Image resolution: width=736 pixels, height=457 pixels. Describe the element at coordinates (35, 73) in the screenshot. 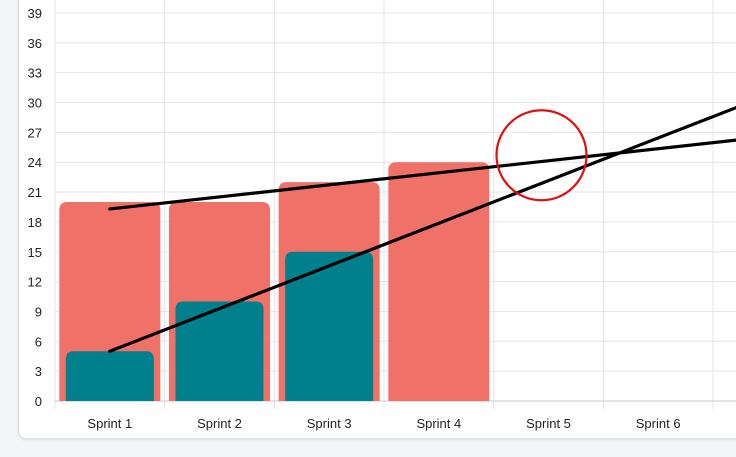

I see `y-tick-label: 33` at that location.